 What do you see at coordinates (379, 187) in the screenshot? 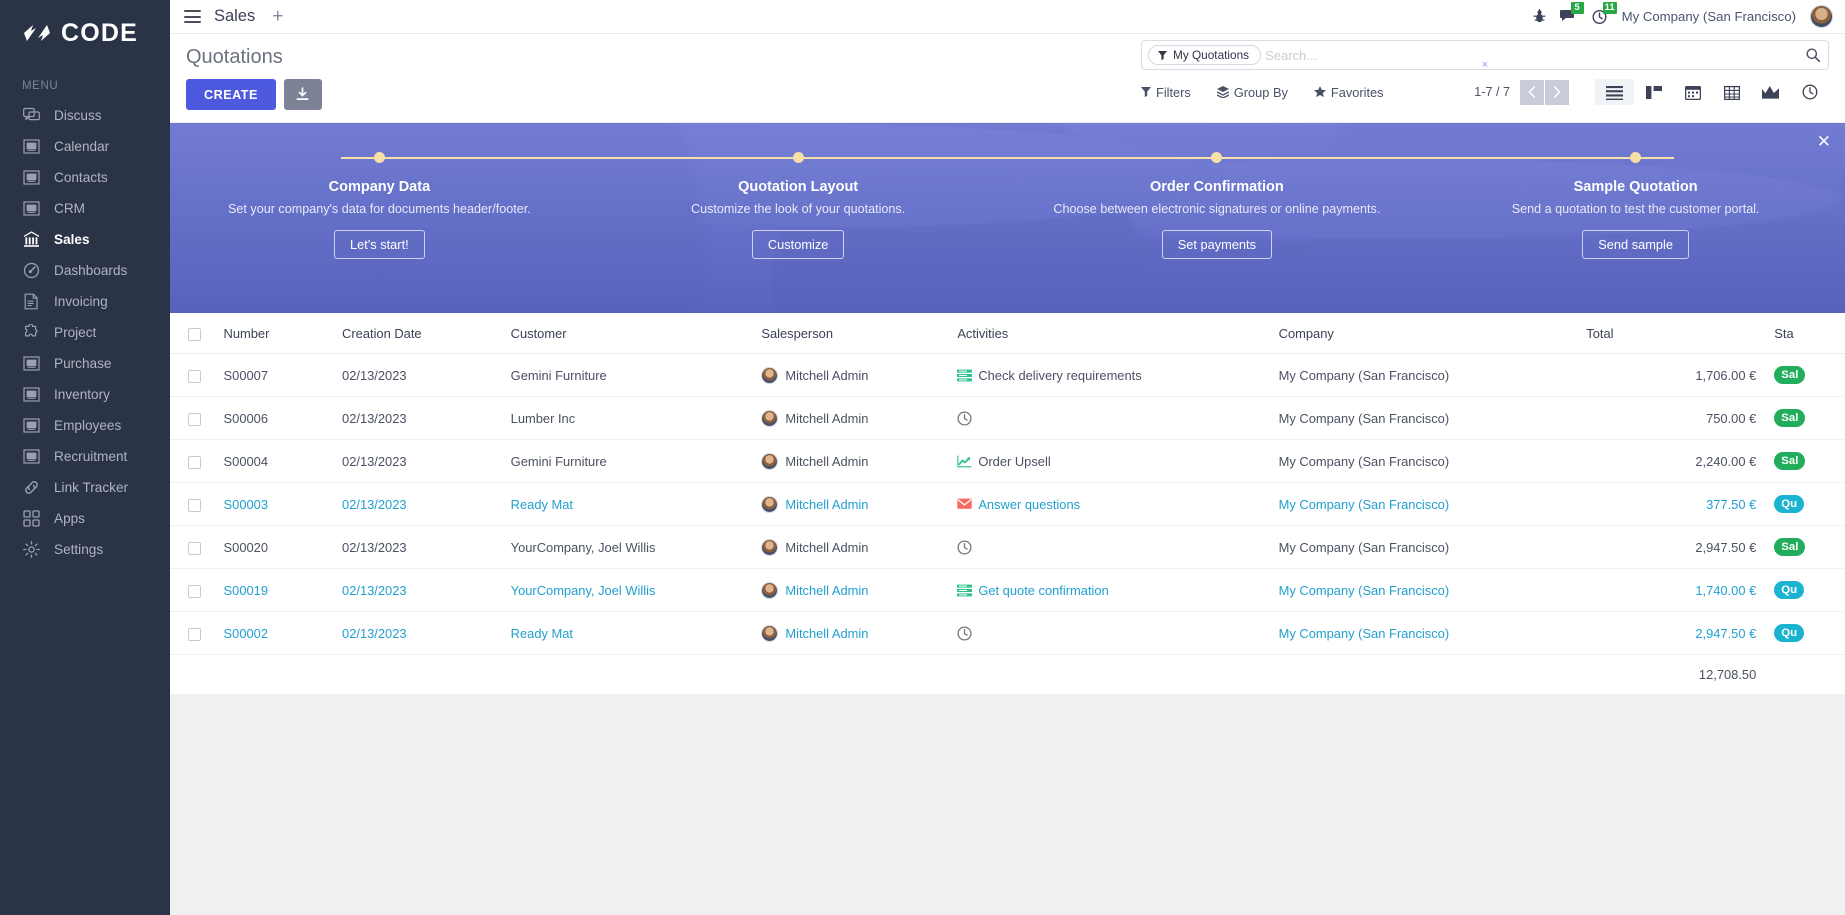
I see `step-title: Company Data` at bounding box center [379, 187].